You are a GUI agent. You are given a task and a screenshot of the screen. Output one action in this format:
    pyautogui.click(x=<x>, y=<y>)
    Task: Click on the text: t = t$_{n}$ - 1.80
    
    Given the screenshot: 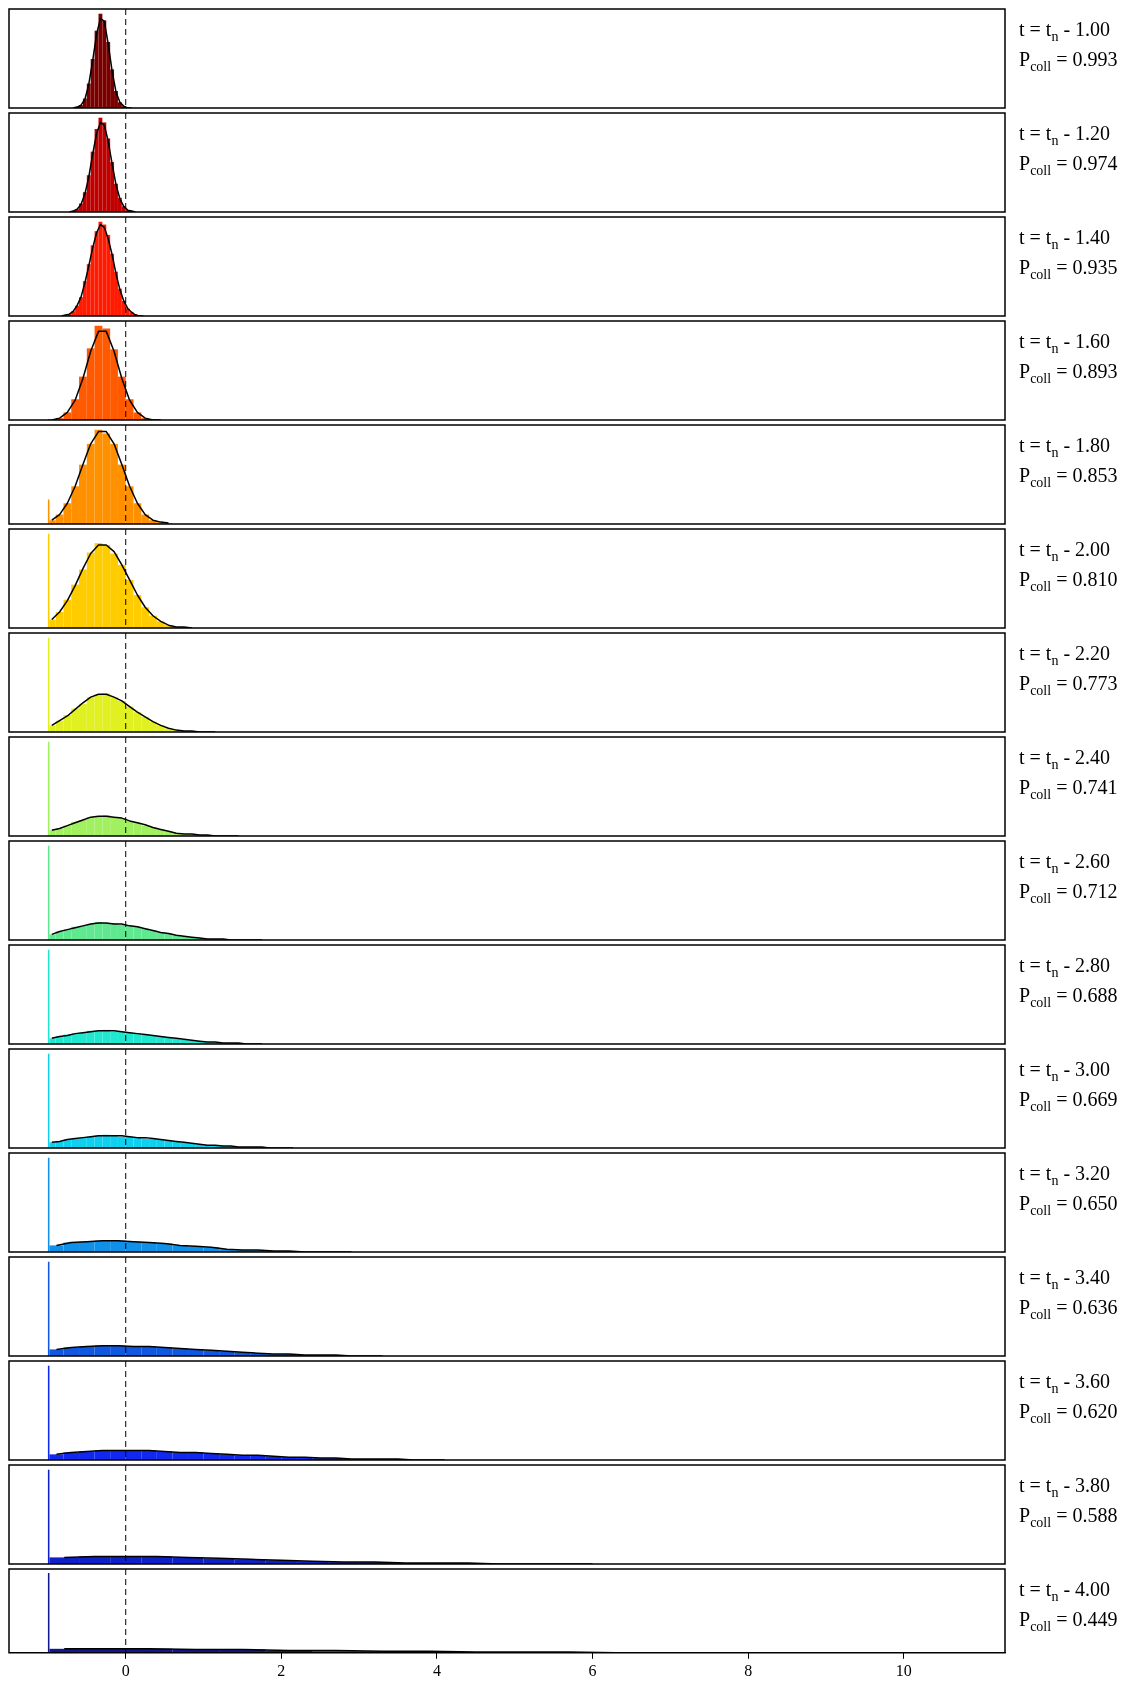 What is the action you would take?
    pyautogui.click(x=1065, y=448)
    